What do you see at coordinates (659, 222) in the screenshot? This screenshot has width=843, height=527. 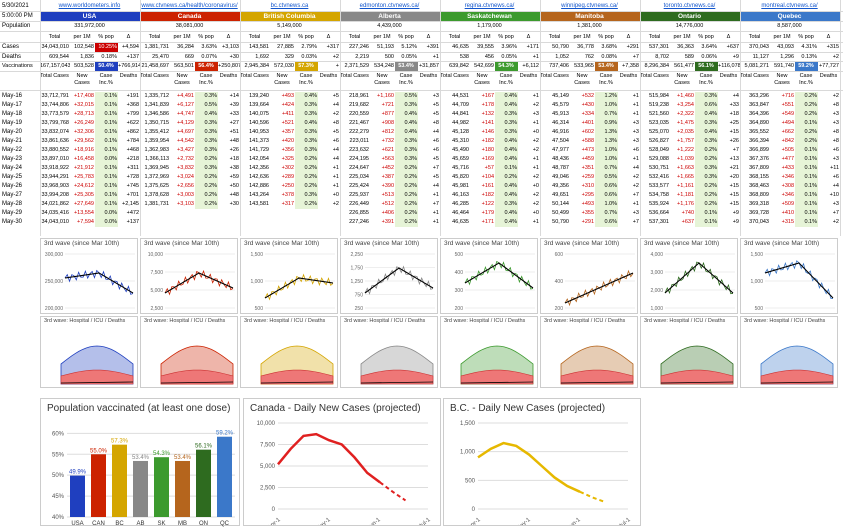 I see `data-cell: 537,301` at bounding box center [659, 222].